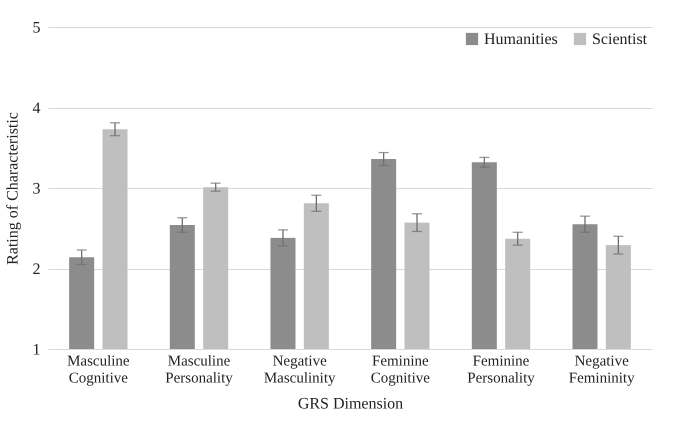 This screenshot has height=424, width=676. What do you see at coordinates (36, 108) in the screenshot?
I see `y-tick-label: 4` at bounding box center [36, 108].